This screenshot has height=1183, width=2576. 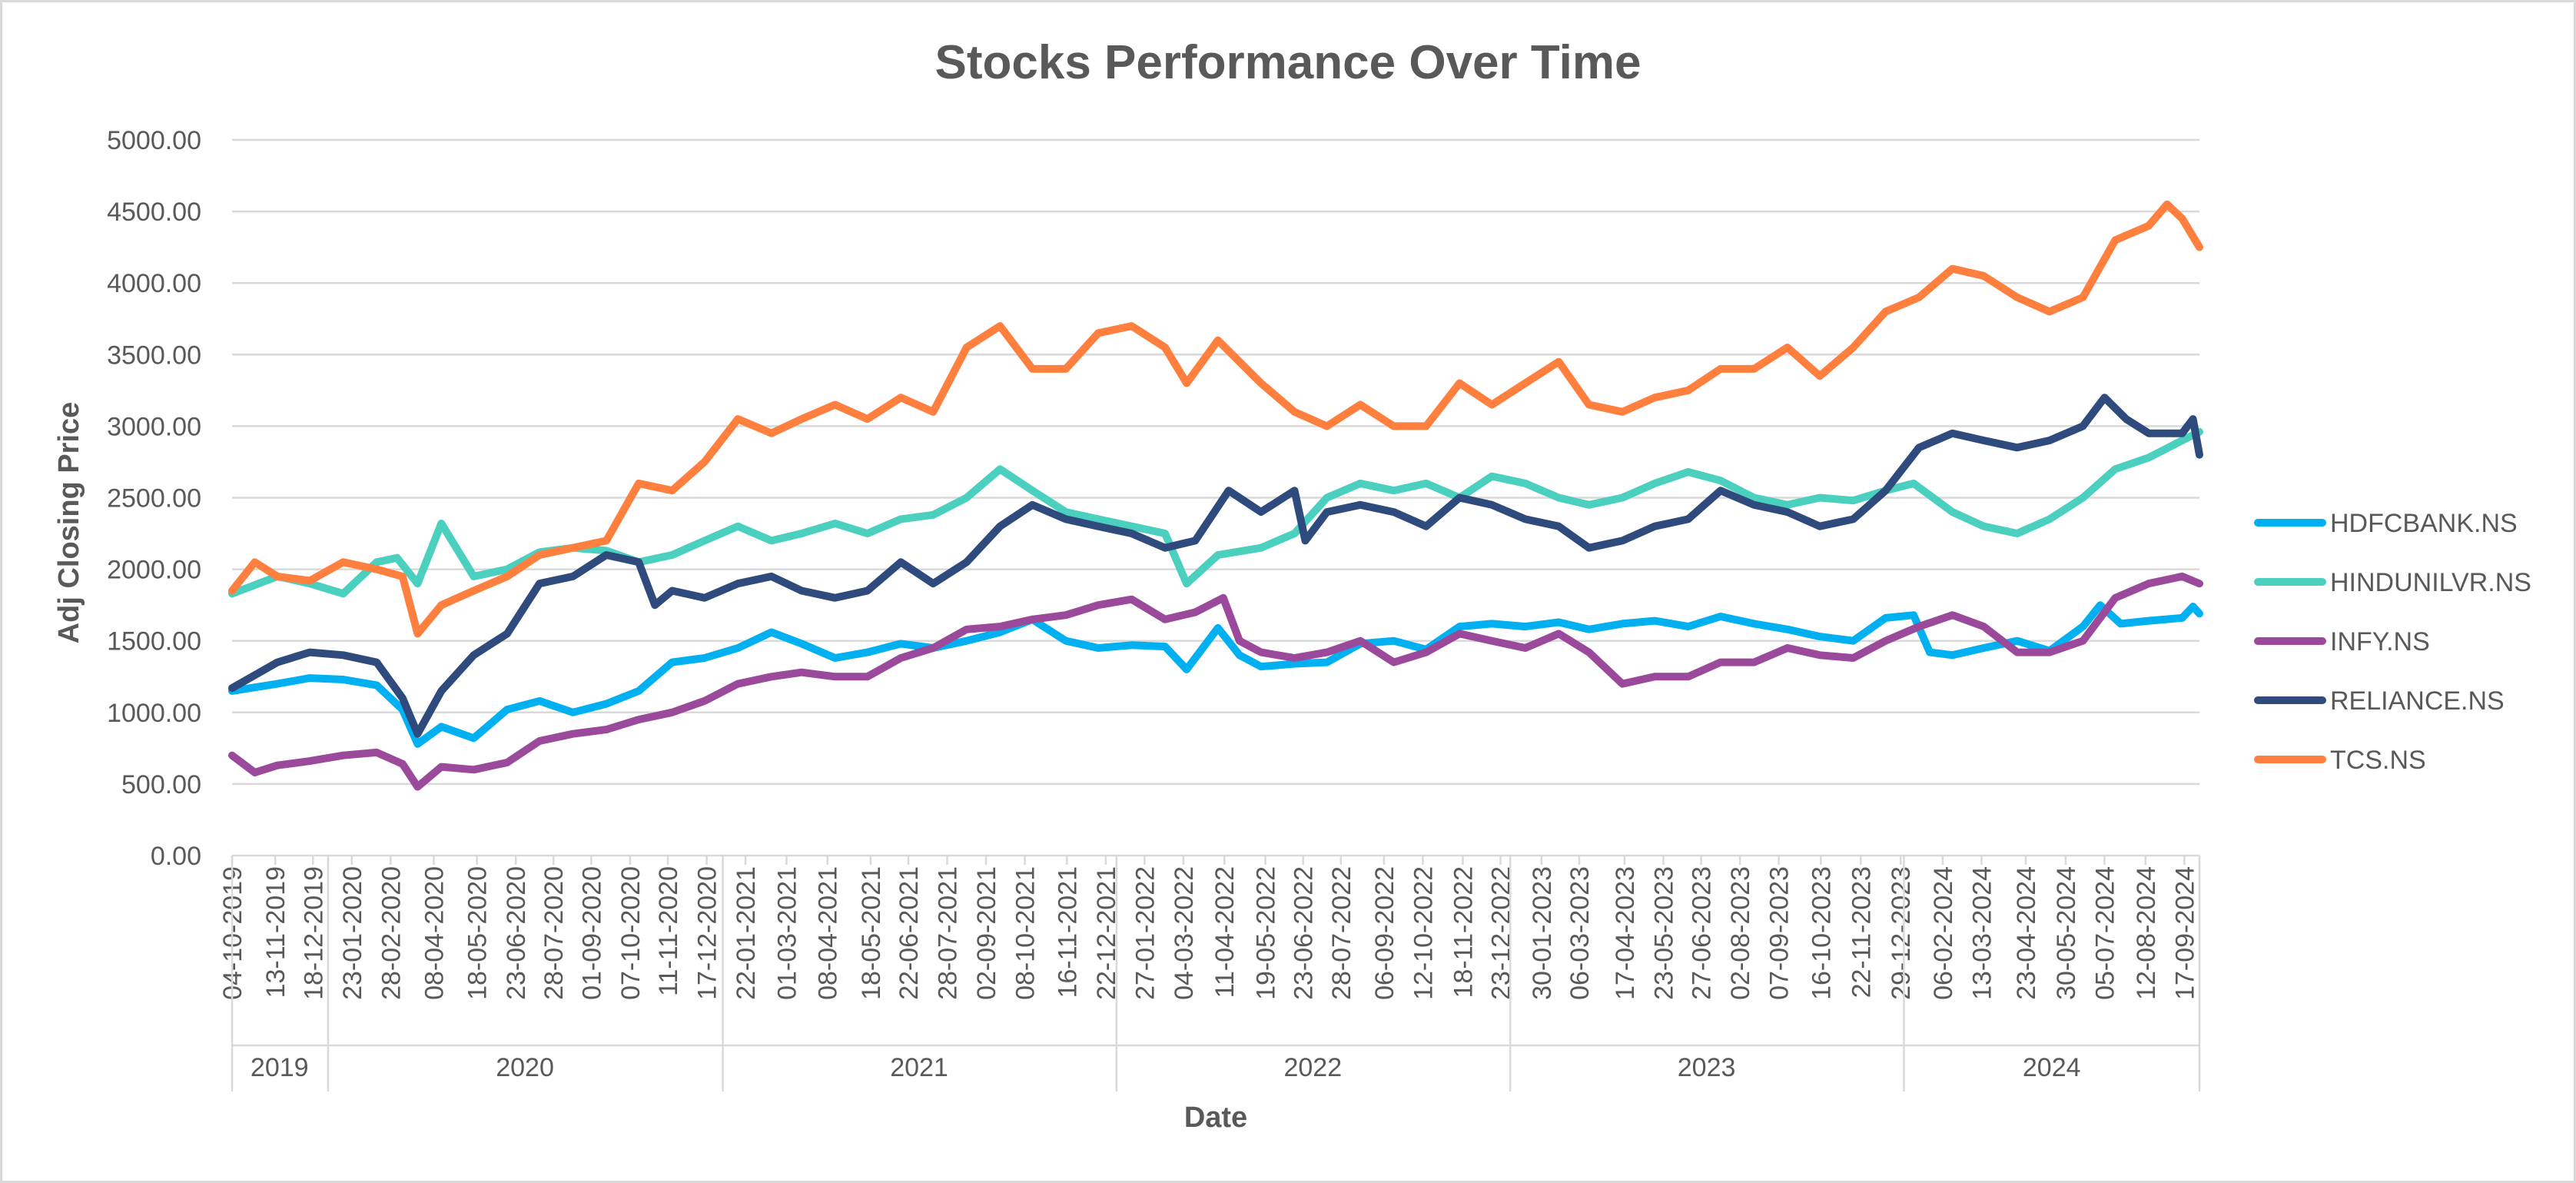 I want to click on x-tick-label: 06-03-2023, so click(x=1580, y=933).